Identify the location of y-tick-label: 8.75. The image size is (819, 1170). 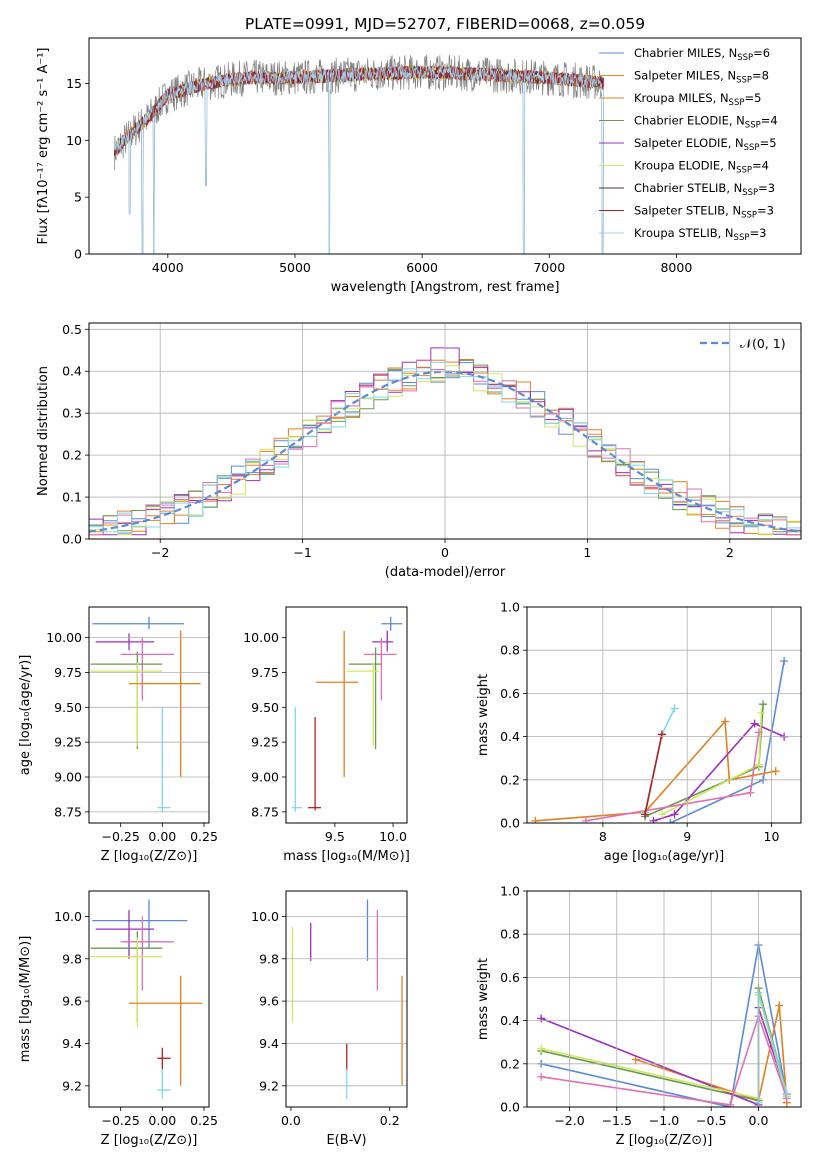
(68, 811).